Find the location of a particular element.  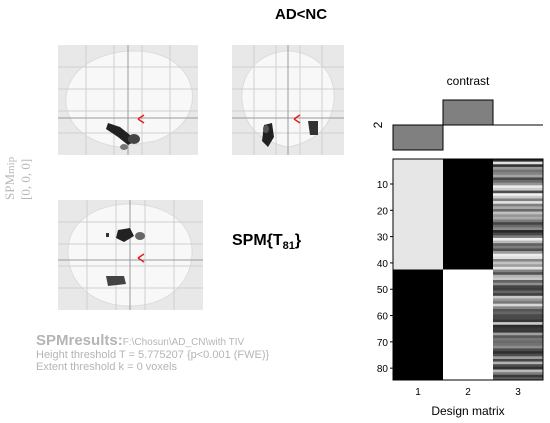

design-matrix-xticks: 1 2 3 is located at coordinates (468, 392).